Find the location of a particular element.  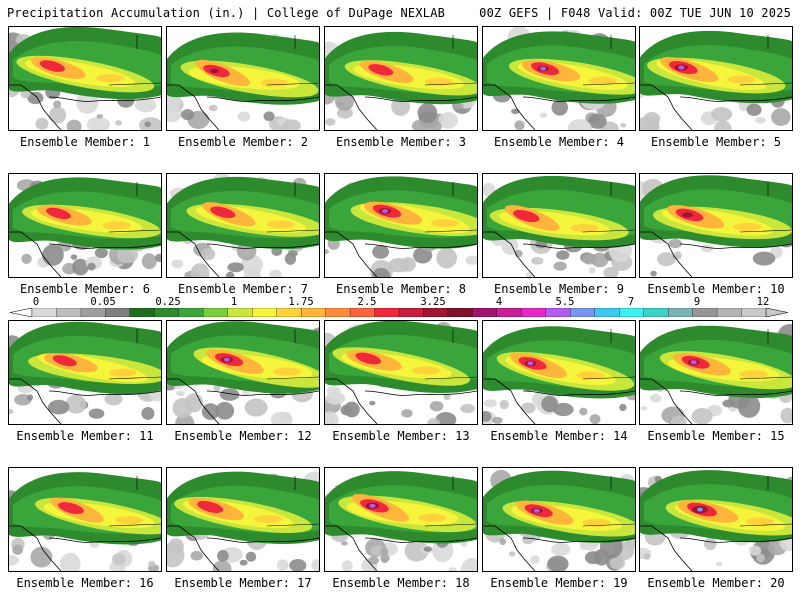

colorbar-tick-label: 12 is located at coordinates (763, 302).